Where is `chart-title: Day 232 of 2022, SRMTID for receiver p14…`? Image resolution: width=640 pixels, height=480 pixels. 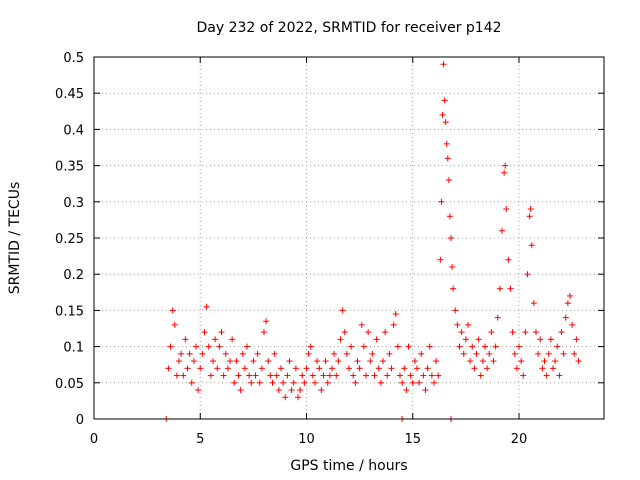 chart-title: Day 232 of 2022, SRMTID for receiver p14… is located at coordinates (348, 28).